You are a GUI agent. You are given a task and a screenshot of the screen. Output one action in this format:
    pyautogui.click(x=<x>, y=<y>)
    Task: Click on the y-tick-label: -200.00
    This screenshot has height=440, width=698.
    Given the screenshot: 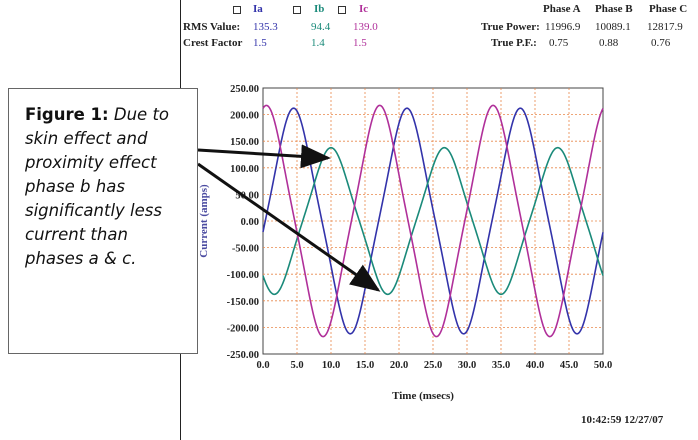 What is the action you would take?
    pyautogui.click(x=243, y=328)
    